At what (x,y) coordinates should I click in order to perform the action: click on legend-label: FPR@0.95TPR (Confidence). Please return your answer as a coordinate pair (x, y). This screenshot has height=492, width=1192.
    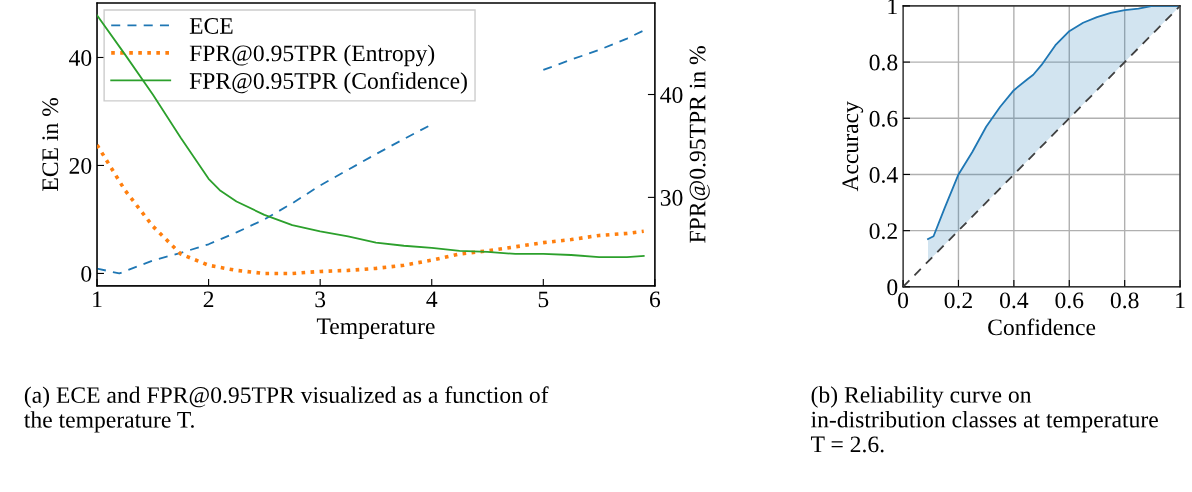
    Looking at the image, I should click on (328, 83).